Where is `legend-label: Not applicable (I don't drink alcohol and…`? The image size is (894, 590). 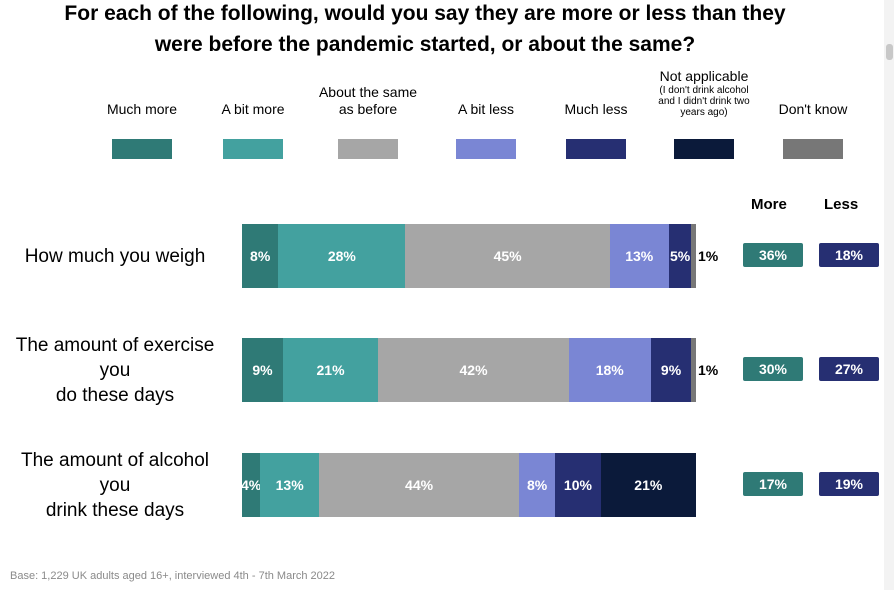
legend-label: Not applicable (I don't drink alcohol and… is located at coordinates (704, 93).